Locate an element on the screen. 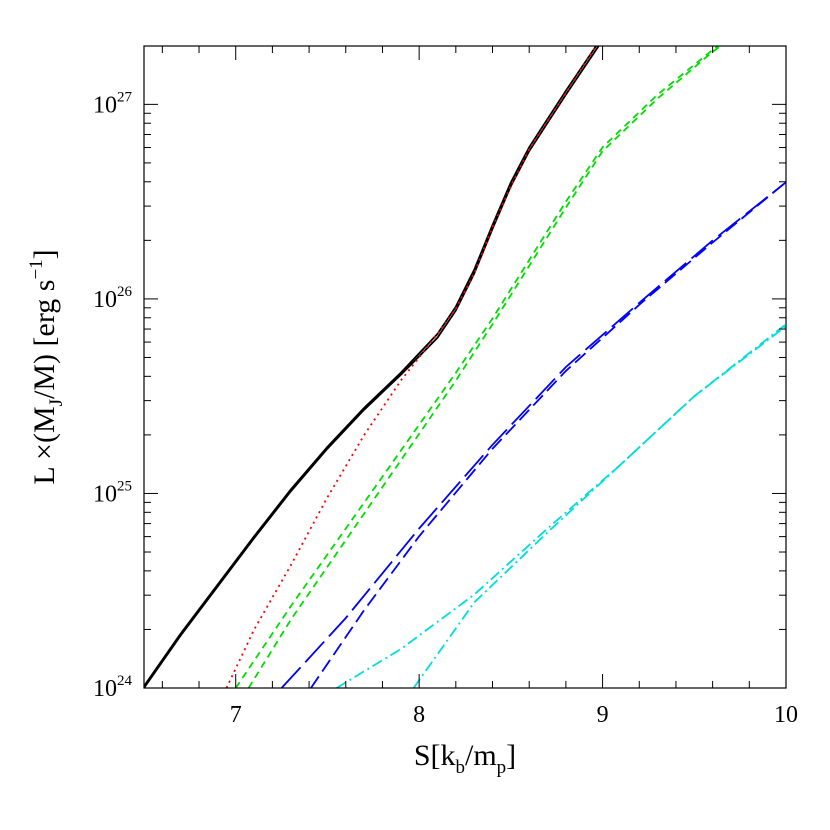 The image size is (830, 830). y-tick-label: 1027 is located at coordinates (113, 103).